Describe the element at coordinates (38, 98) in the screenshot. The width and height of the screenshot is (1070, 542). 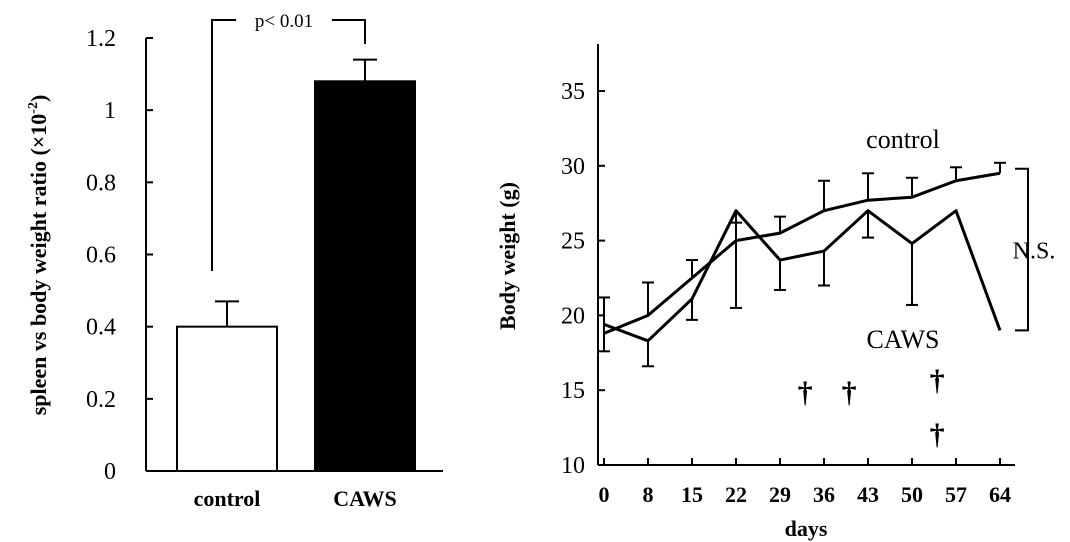
I see `bar-y-axis-title-tail: )` at that location.